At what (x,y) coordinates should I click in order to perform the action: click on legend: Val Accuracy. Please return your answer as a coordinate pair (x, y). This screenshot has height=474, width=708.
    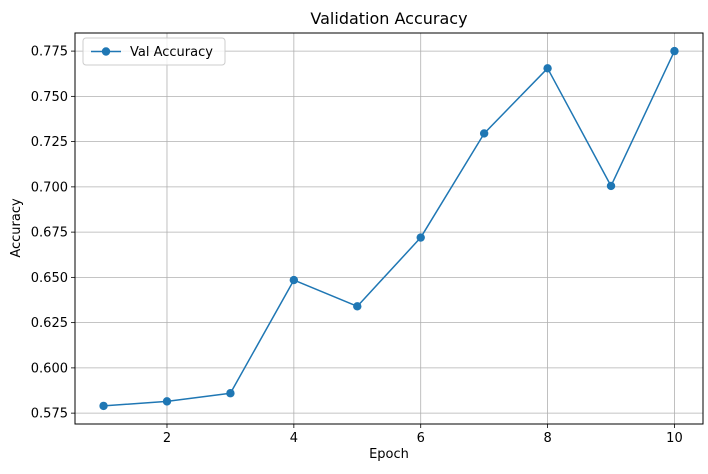
    Looking at the image, I should click on (154, 51).